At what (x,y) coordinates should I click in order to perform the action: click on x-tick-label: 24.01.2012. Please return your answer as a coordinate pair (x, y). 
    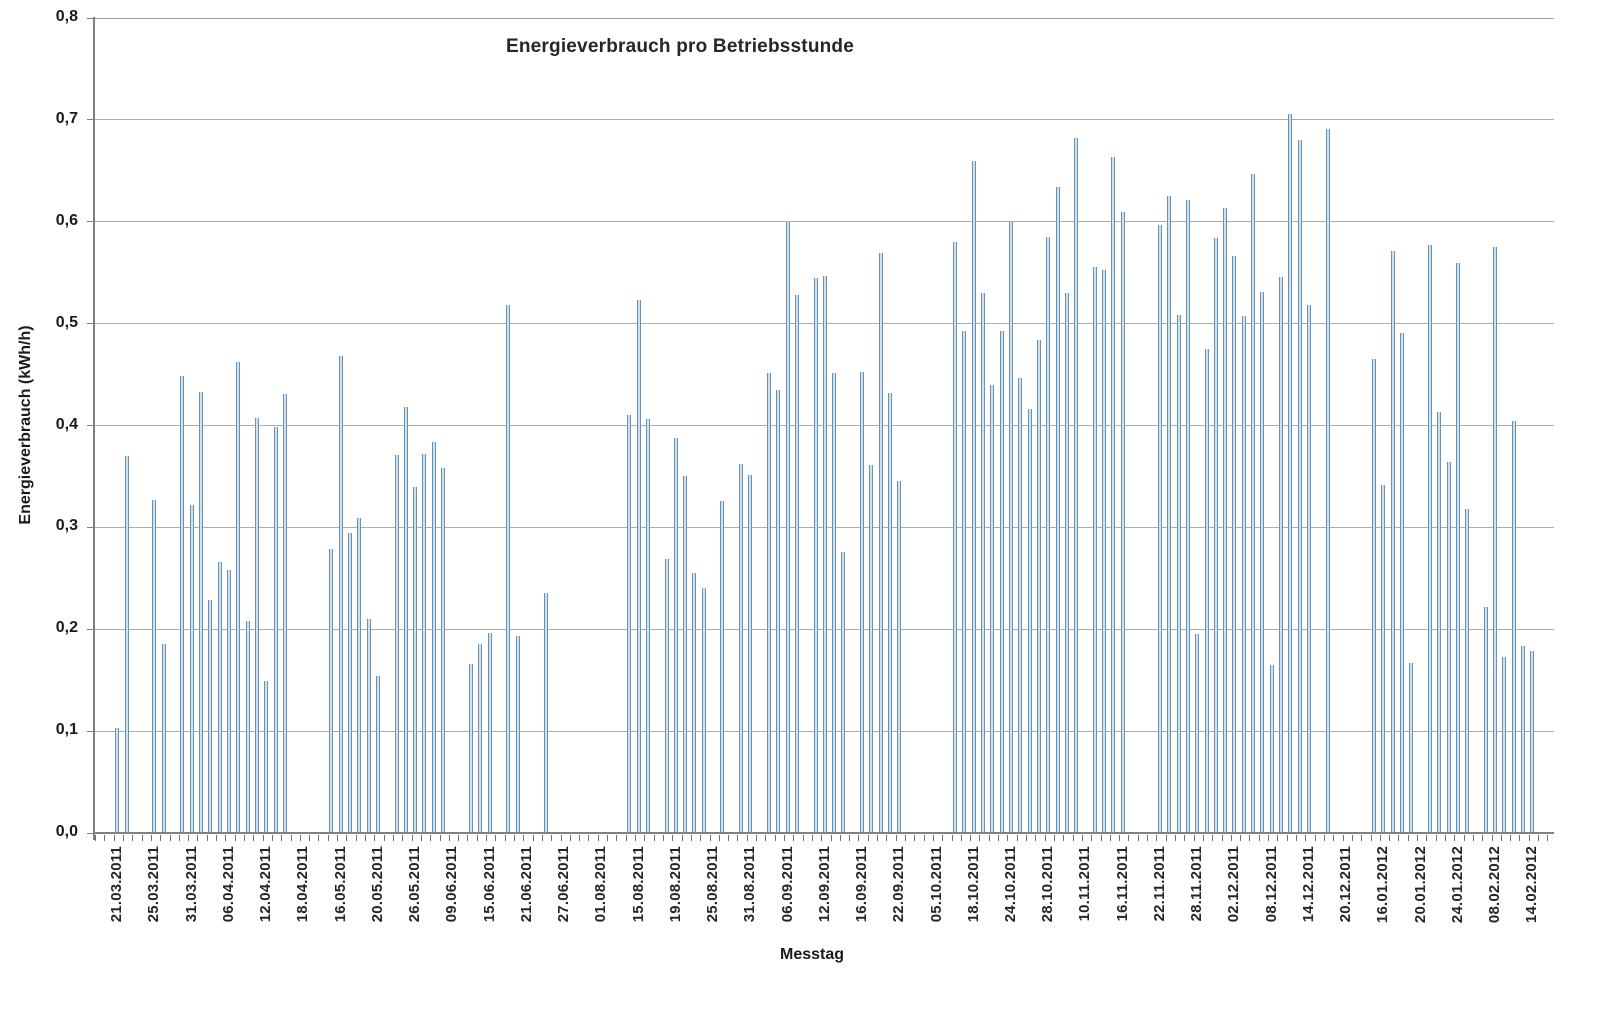
    Looking at the image, I should click on (1457, 885).